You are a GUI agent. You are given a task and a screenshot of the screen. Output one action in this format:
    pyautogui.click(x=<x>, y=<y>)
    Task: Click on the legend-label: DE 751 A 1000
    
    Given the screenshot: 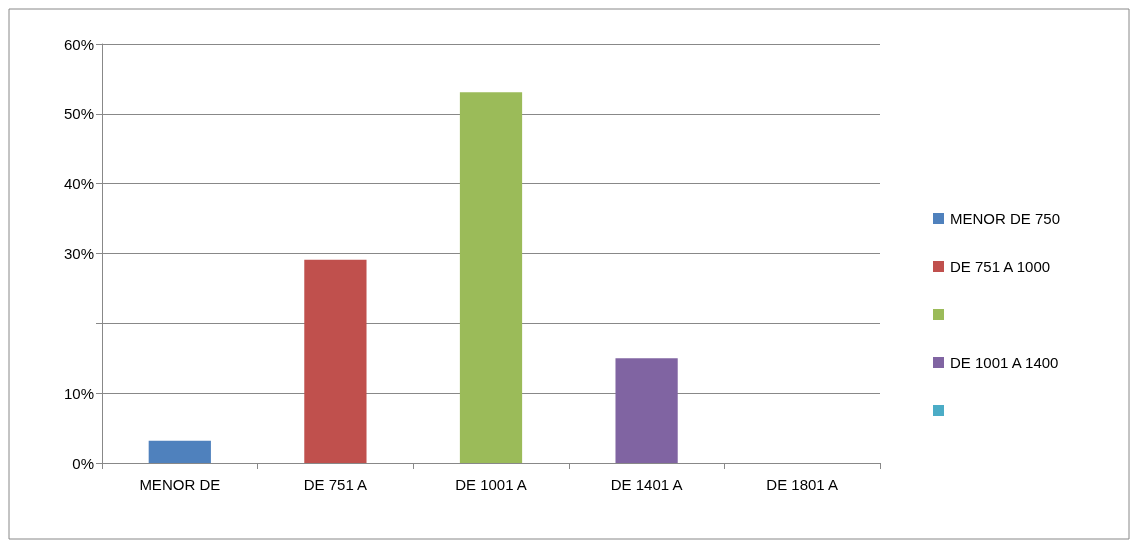 What is the action you would take?
    pyautogui.click(x=1000, y=266)
    